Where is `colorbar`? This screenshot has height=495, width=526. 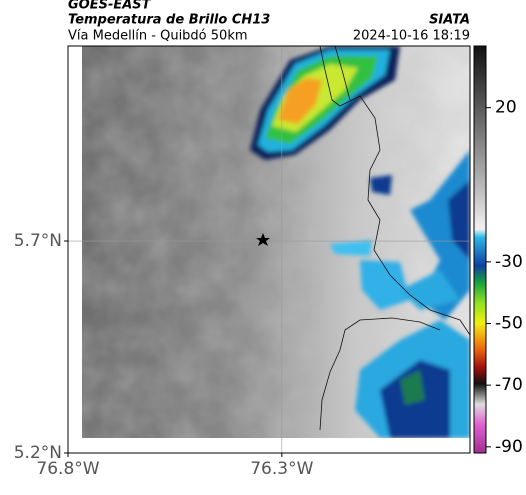 colorbar is located at coordinates (480, 249).